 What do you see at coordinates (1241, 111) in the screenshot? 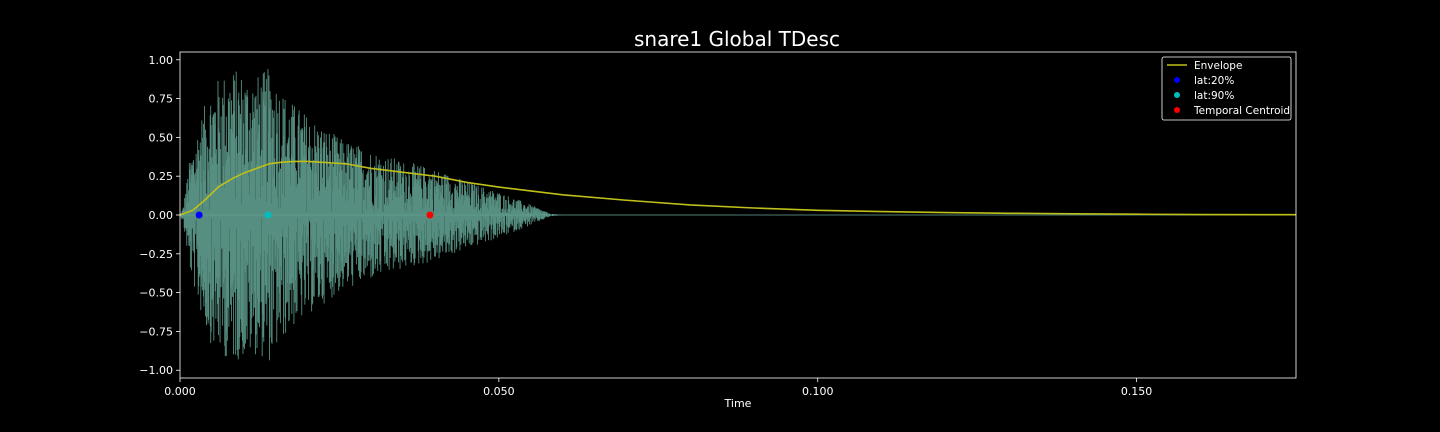
I see `legend-centroid-label: Temporal Centroid` at bounding box center [1241, 111].